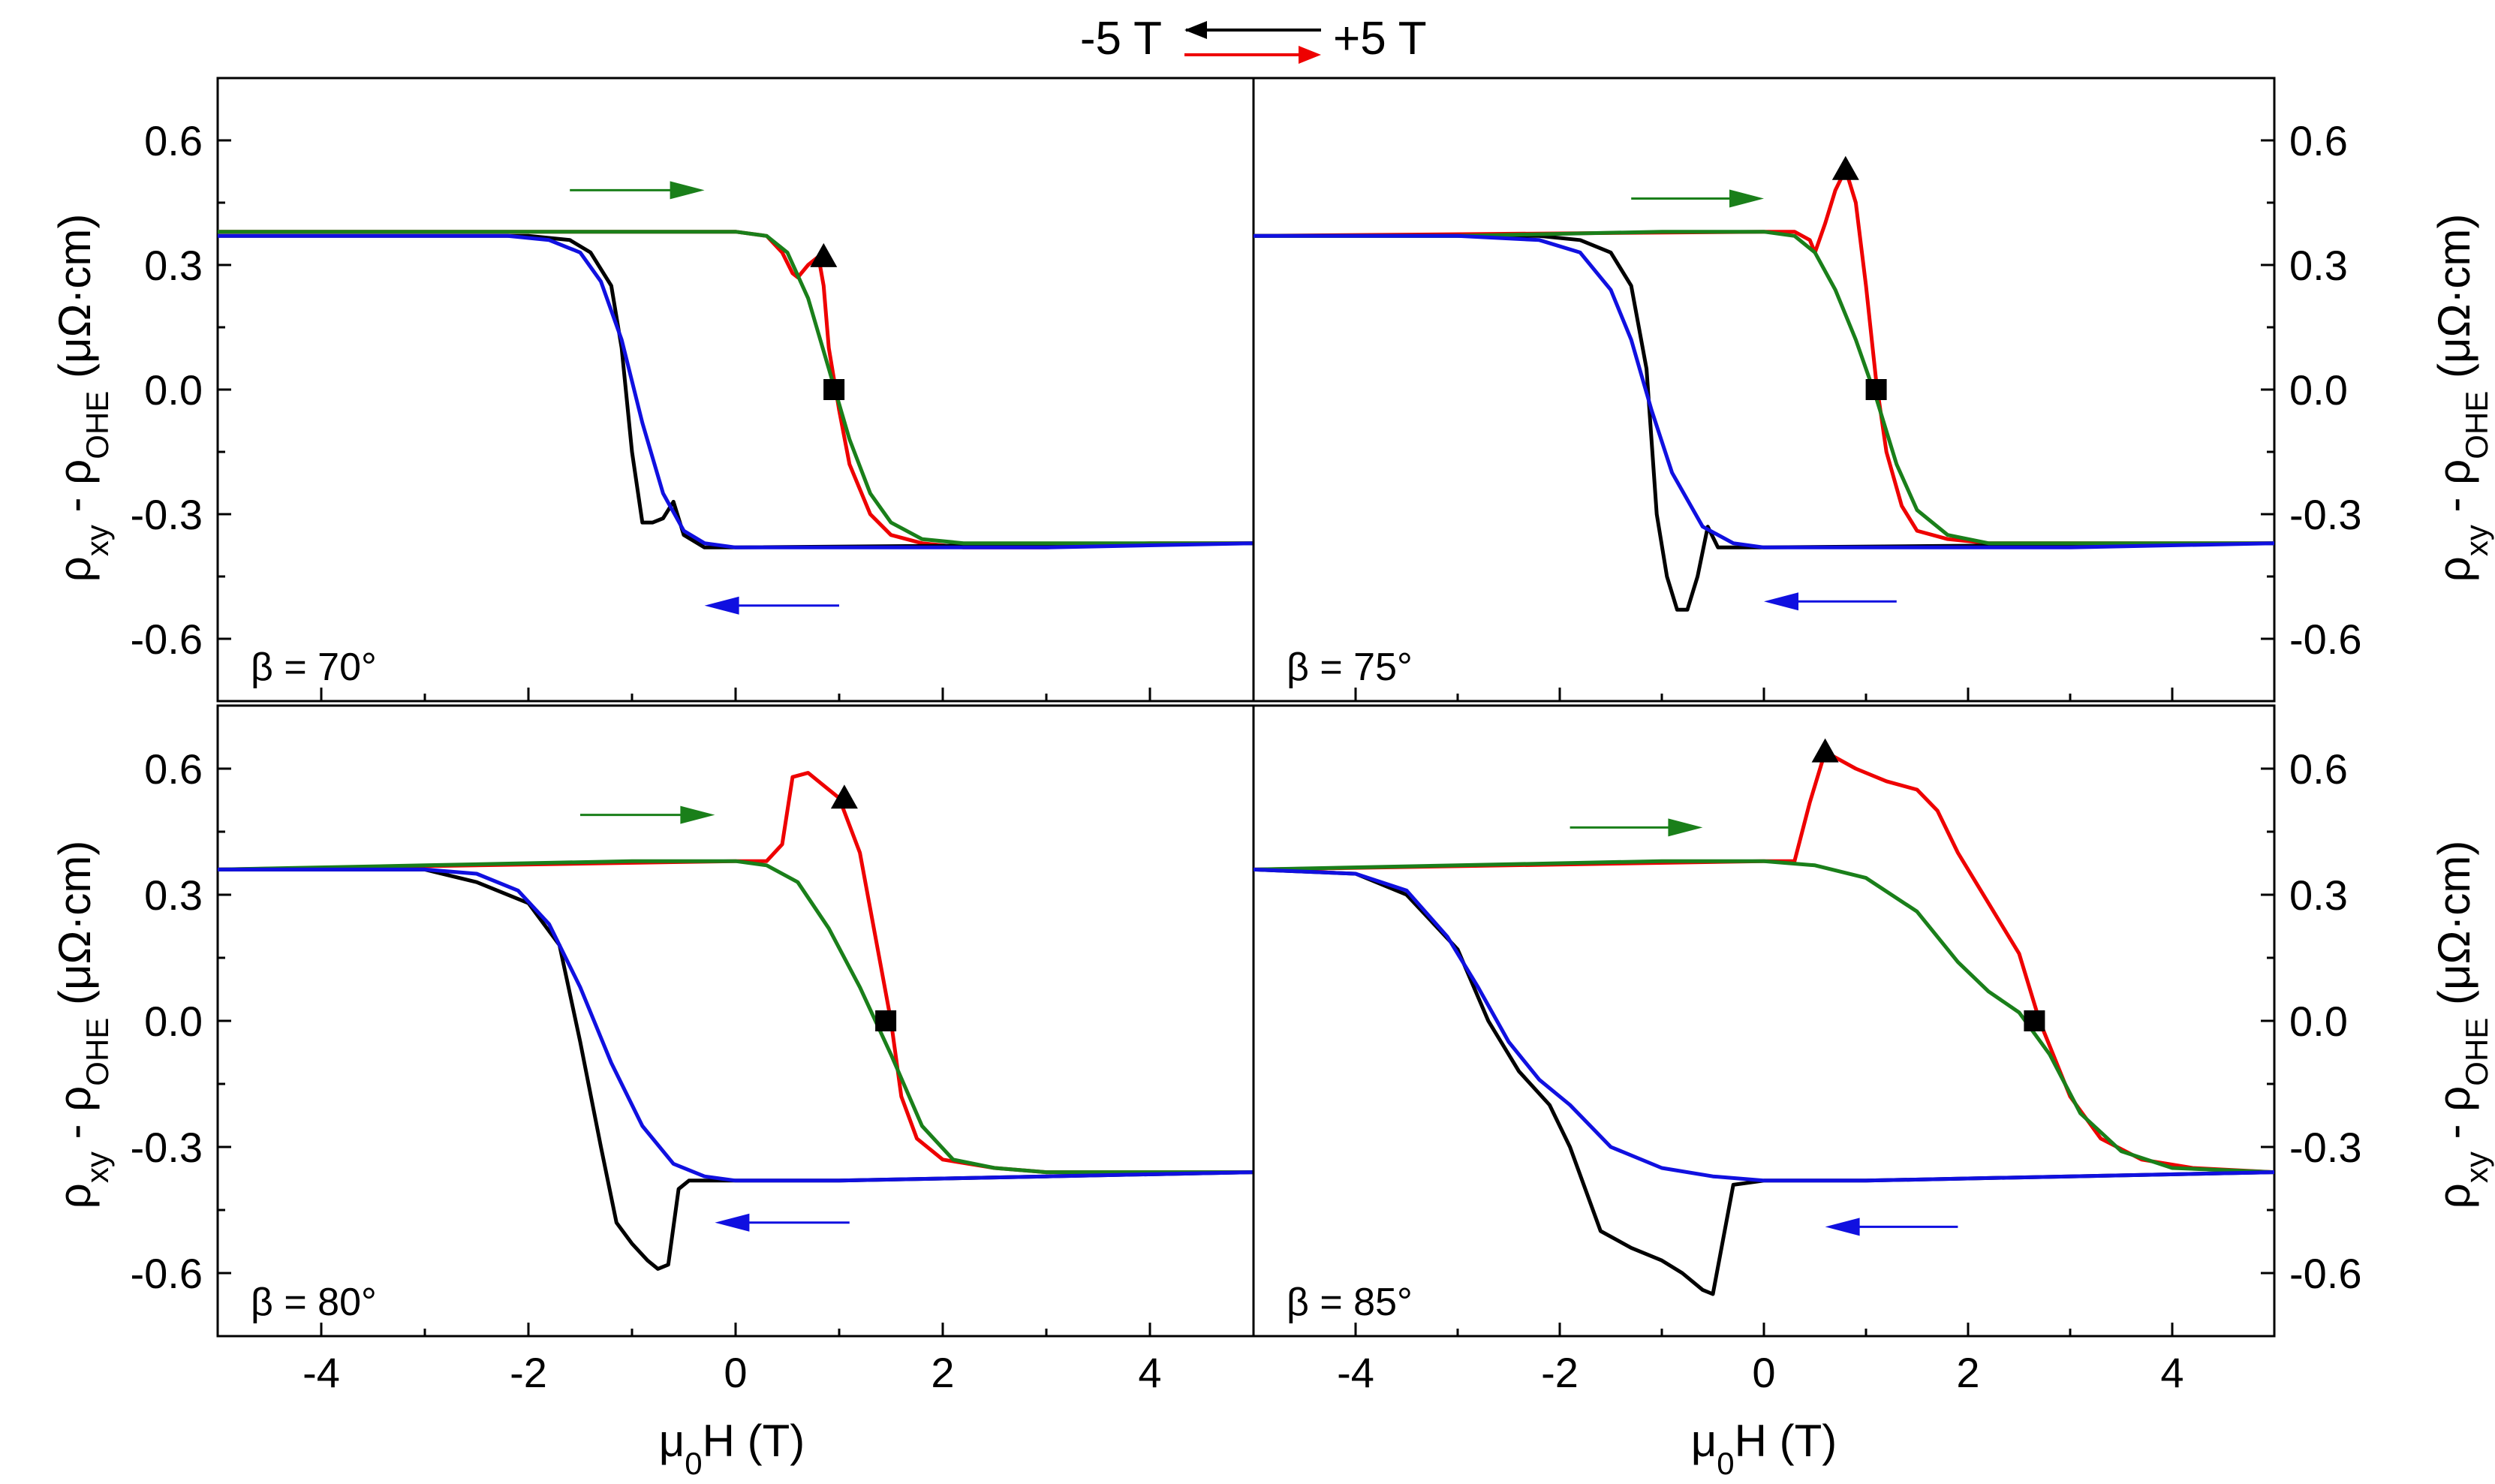 The height and width of the screenshot is (1484, 2495). I want to click on y-axis-title-top-left: ρxy - ρOHE (μΩ·cm), so click(83, 398).